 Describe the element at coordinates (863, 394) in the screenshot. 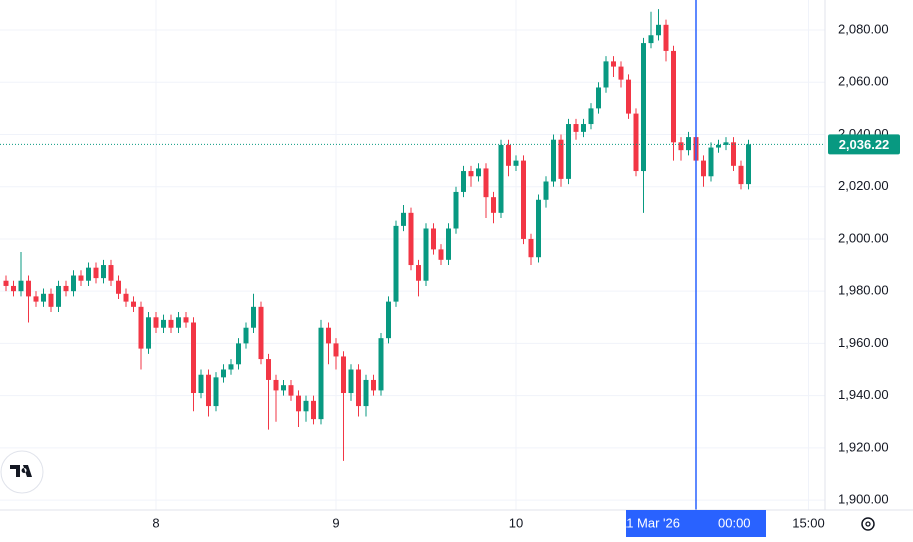

I see `y-tick-label: 1,940.00` at that location.